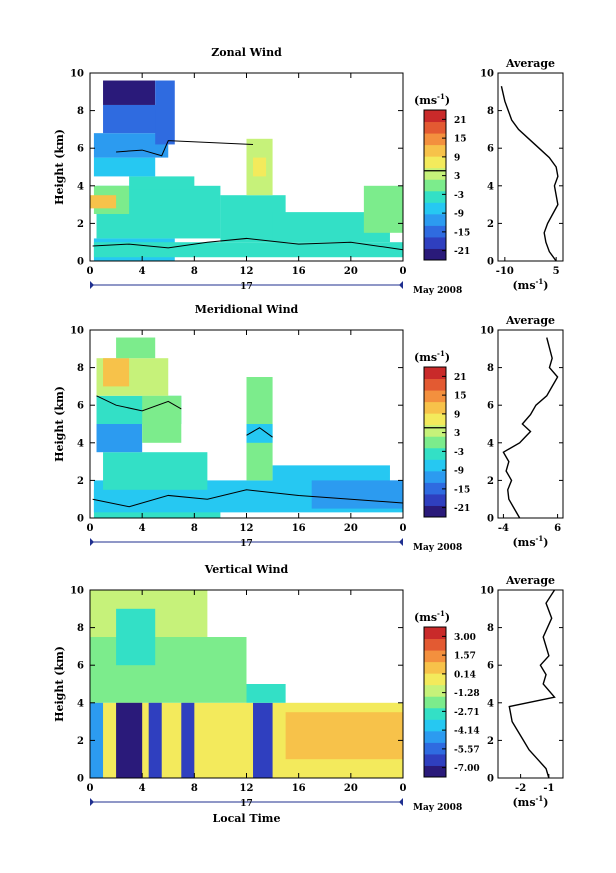  What do you see at coordinates (460, 140) in the screenshot?
I see `colorbar-tick-label: 15` at bounding box center [460, 140].